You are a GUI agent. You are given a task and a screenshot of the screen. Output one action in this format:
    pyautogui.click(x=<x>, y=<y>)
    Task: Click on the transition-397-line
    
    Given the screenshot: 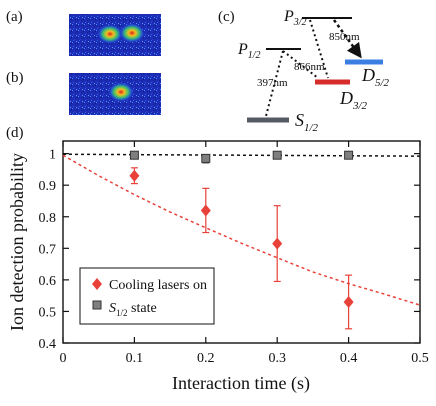 What is the action you would take?
    pyautogui.click(x=274, y=83)
    